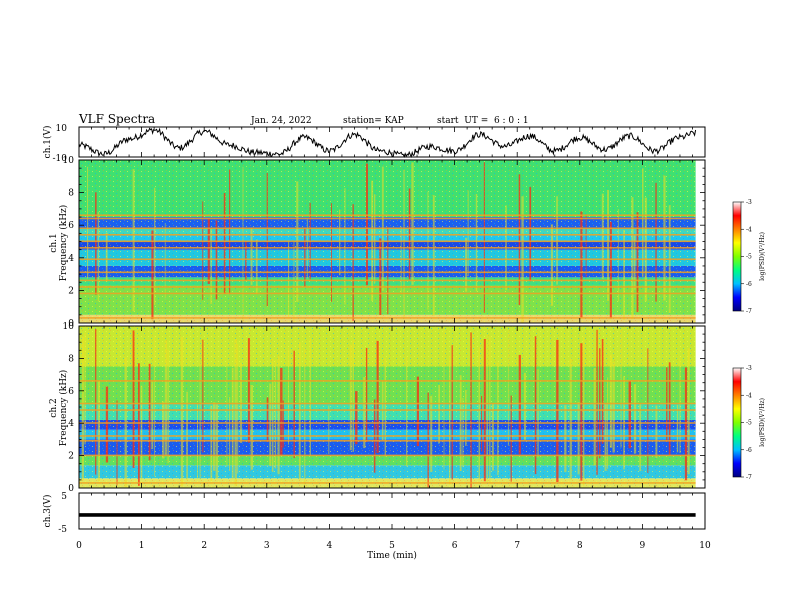 This screenshot has width=792, height=612. I want to click on x-tick-label: 10, so click(705, 546).